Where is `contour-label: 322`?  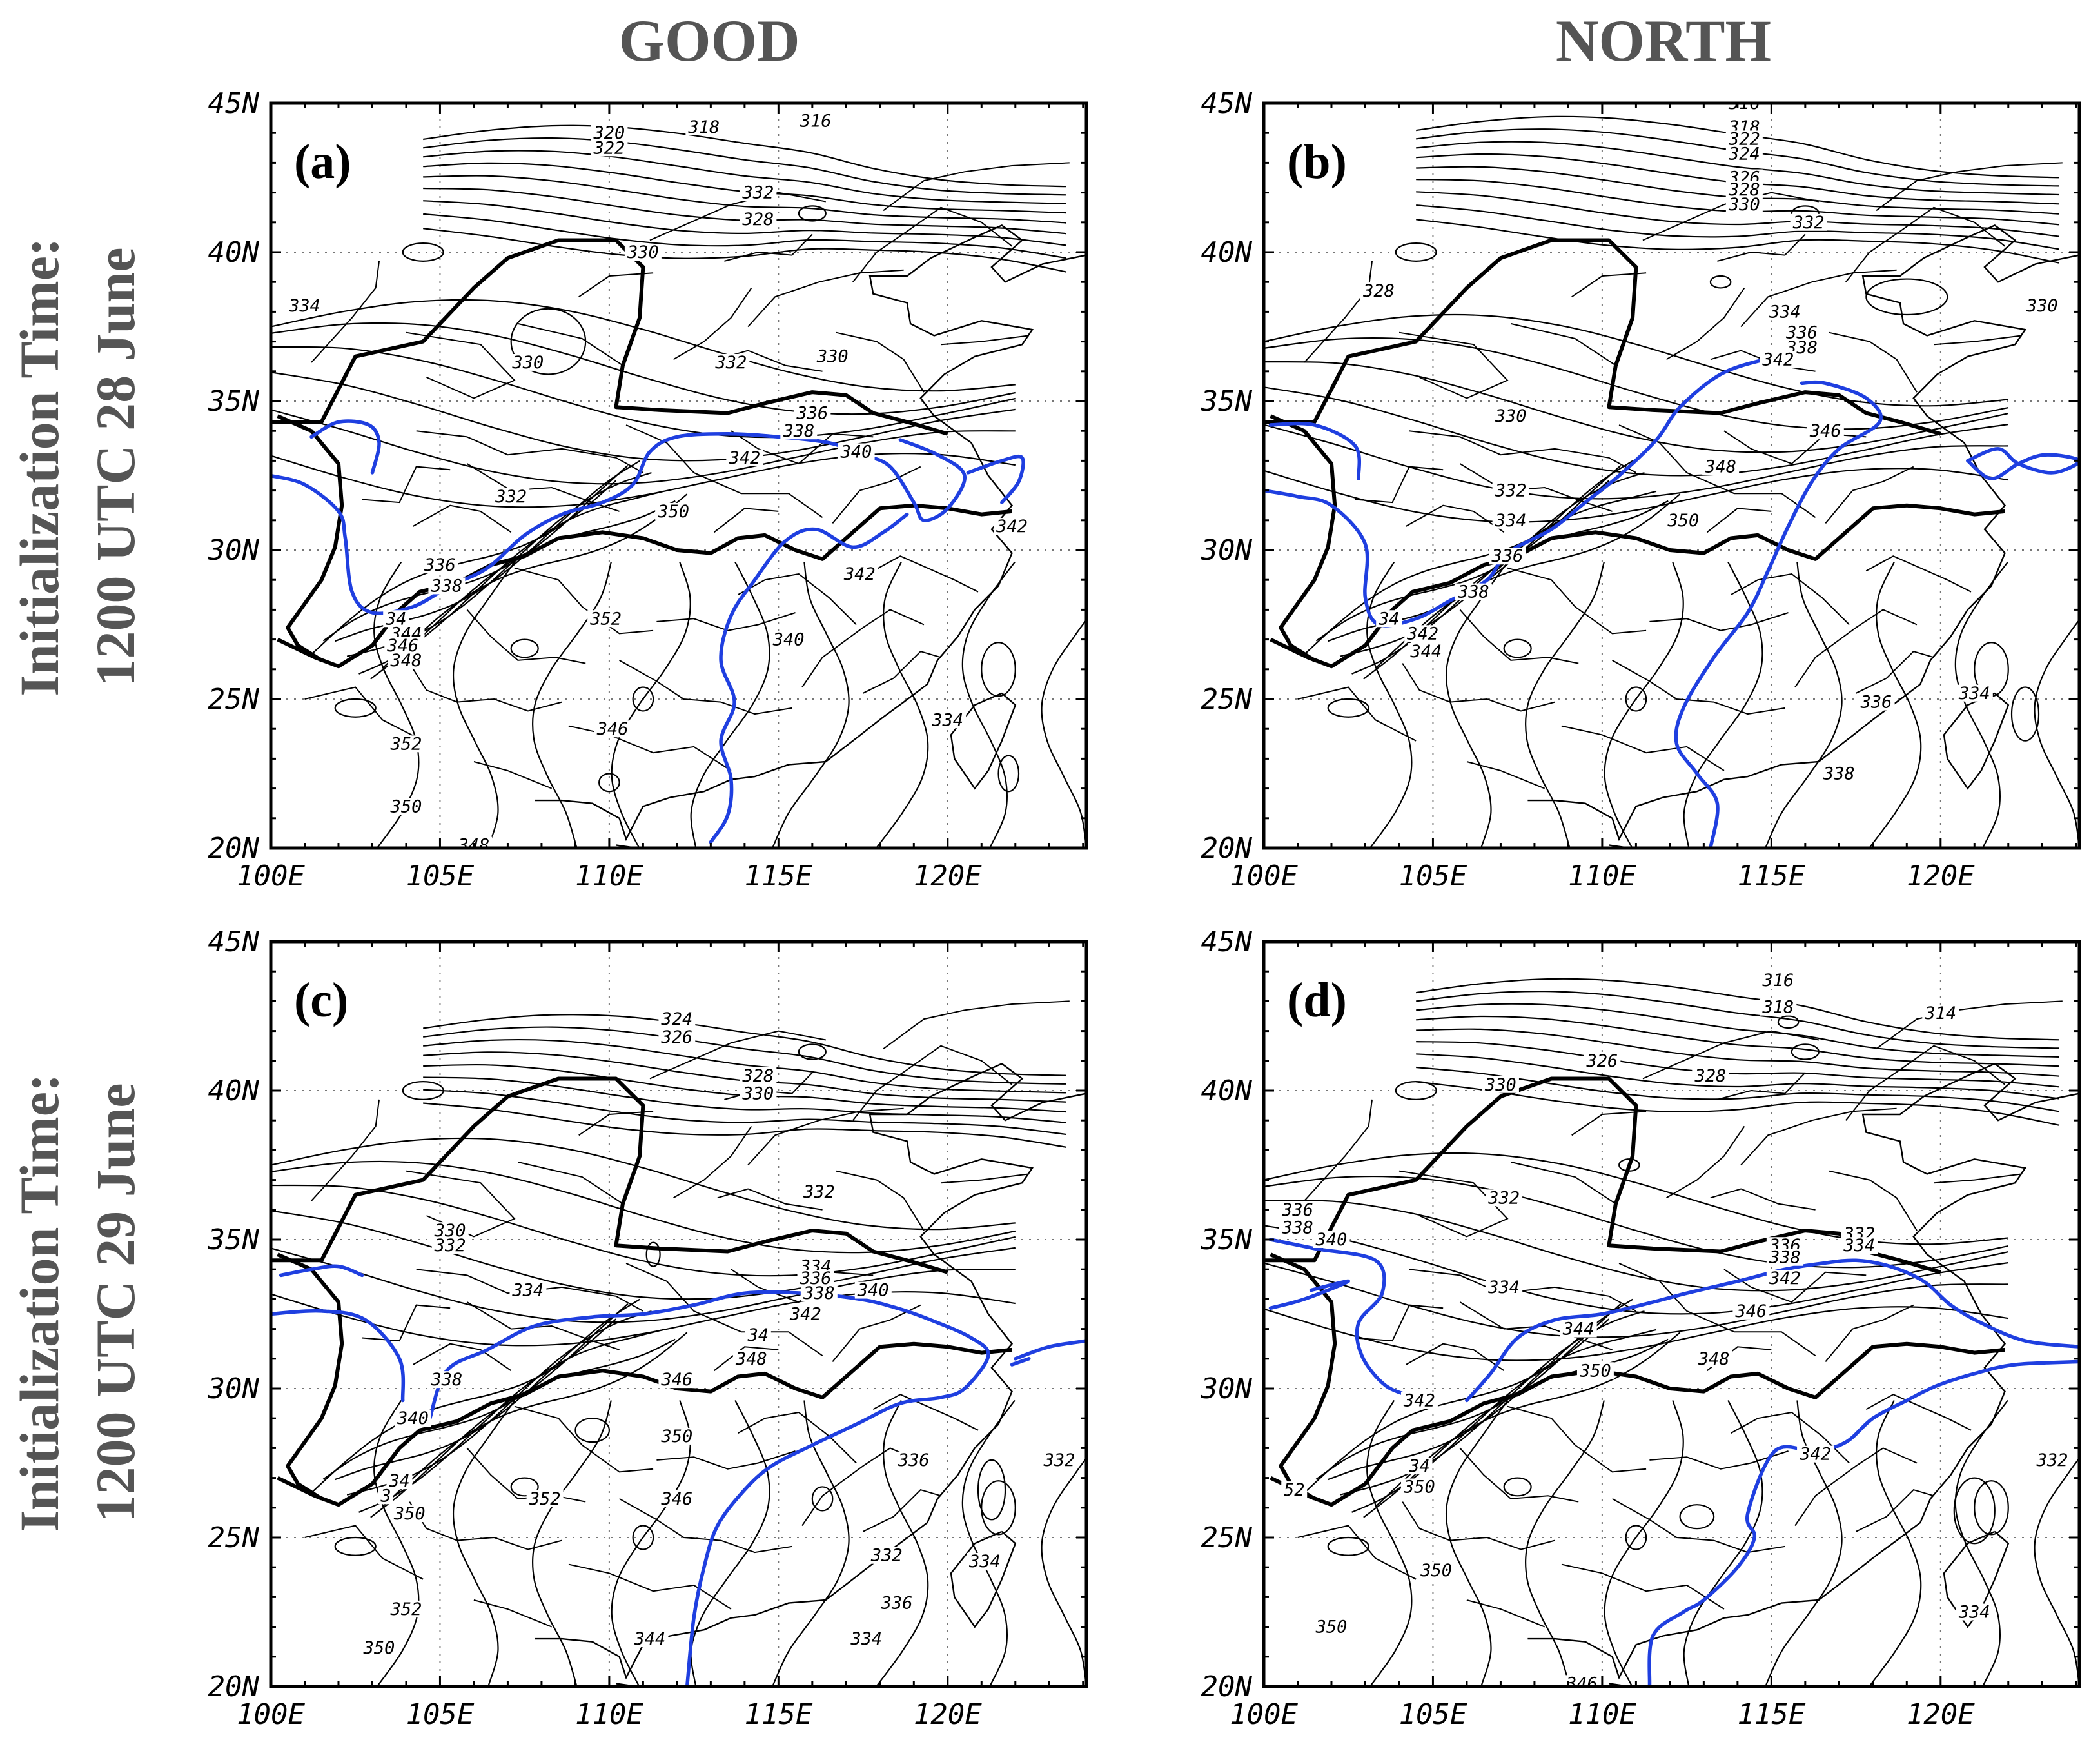 contour-label: 322 is located at coordinates (609, 148).